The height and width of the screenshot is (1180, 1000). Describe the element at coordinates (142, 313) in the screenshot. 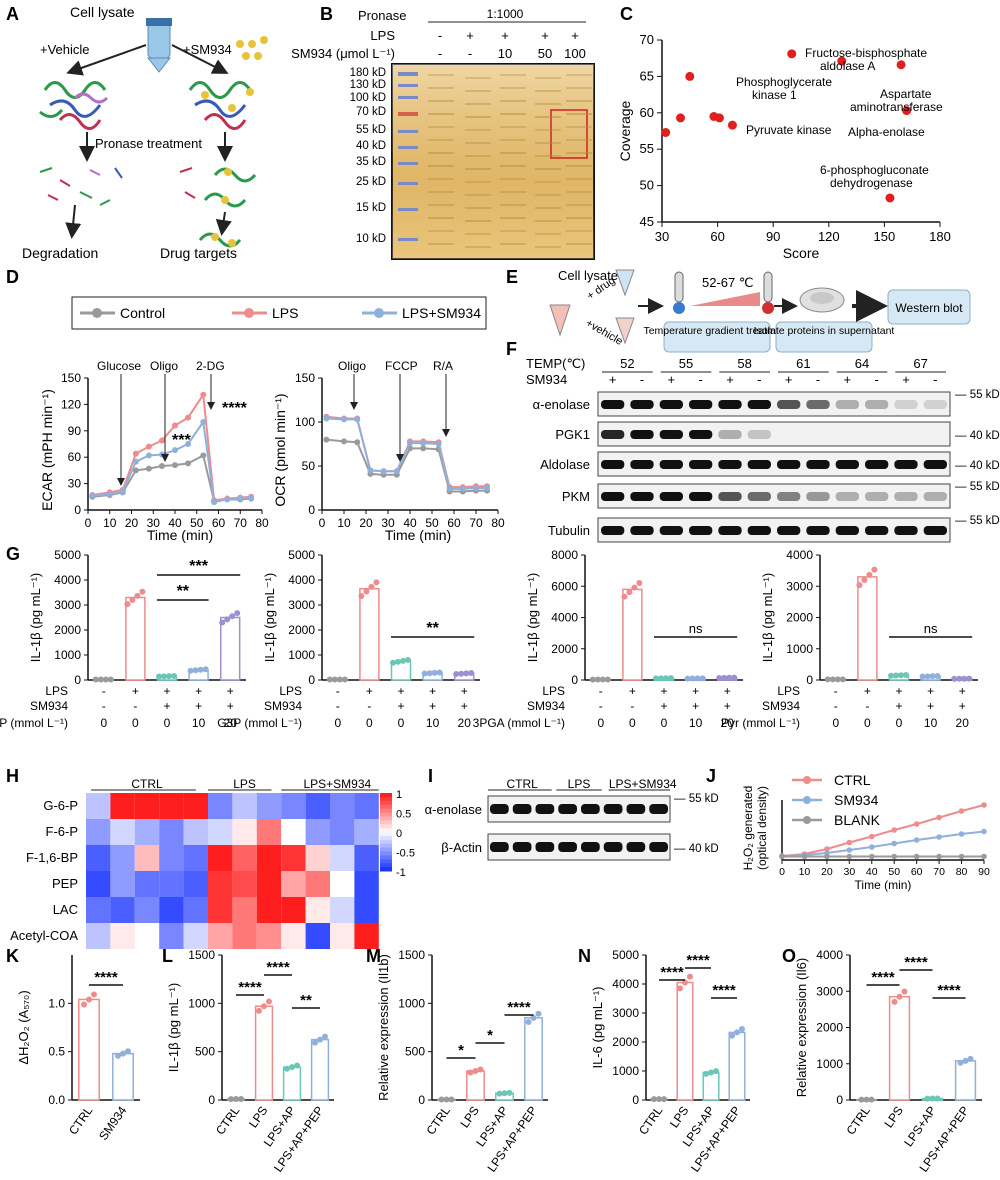

I see `d-legend-control-label: Control` at that location.